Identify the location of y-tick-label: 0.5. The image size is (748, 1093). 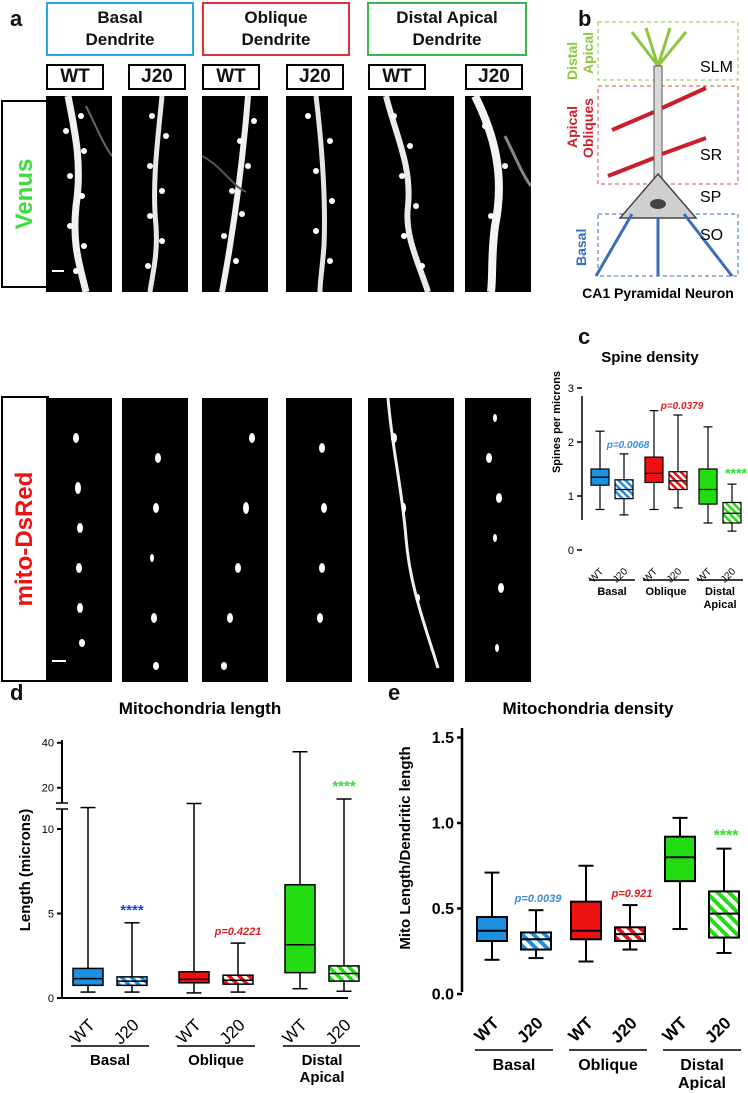
(443, 909).